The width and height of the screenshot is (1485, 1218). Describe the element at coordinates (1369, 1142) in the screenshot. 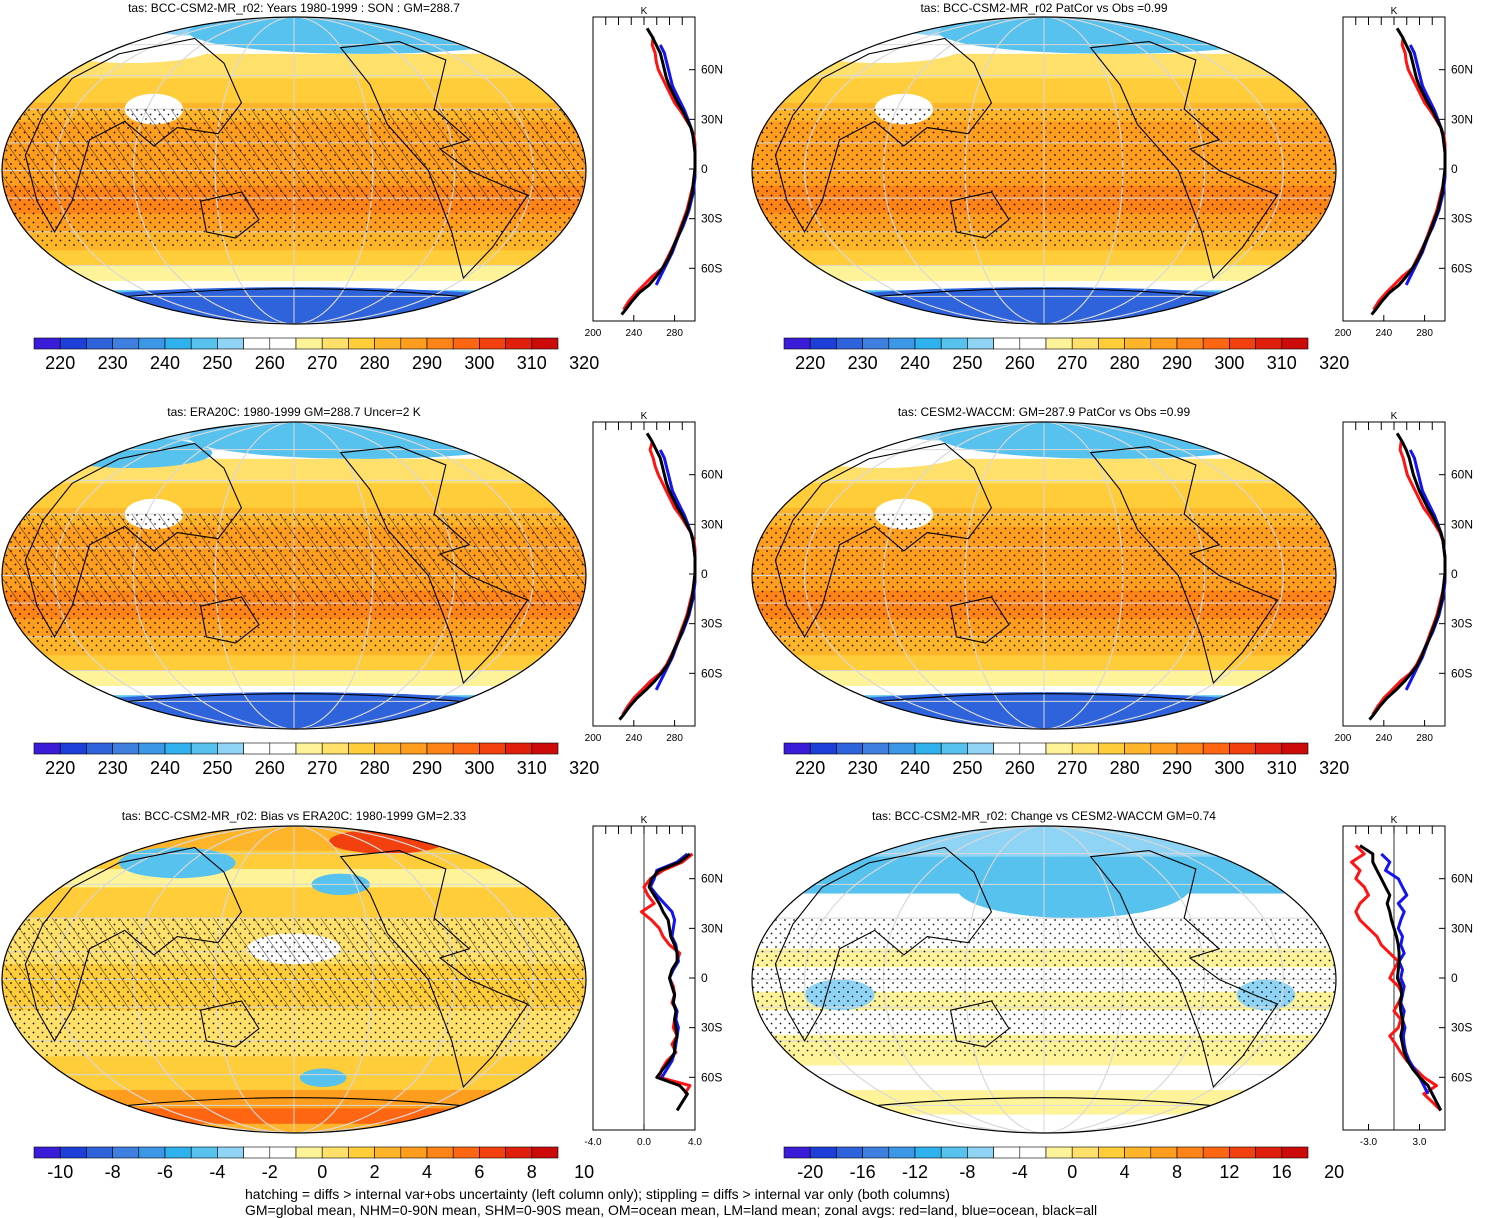

I see `profile-x-label: -3.0` at that location.